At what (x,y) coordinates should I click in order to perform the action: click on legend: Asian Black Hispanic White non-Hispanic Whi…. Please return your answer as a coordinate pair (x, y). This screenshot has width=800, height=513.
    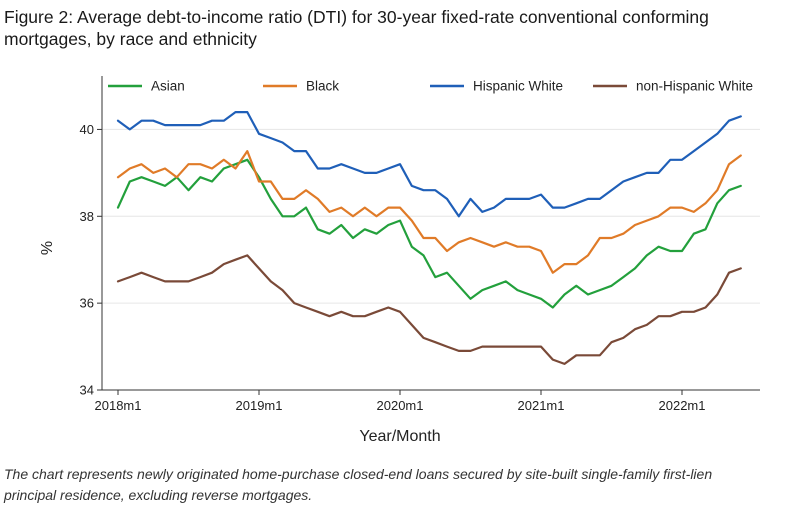
    Looking at the image, I should click on (430, 86).